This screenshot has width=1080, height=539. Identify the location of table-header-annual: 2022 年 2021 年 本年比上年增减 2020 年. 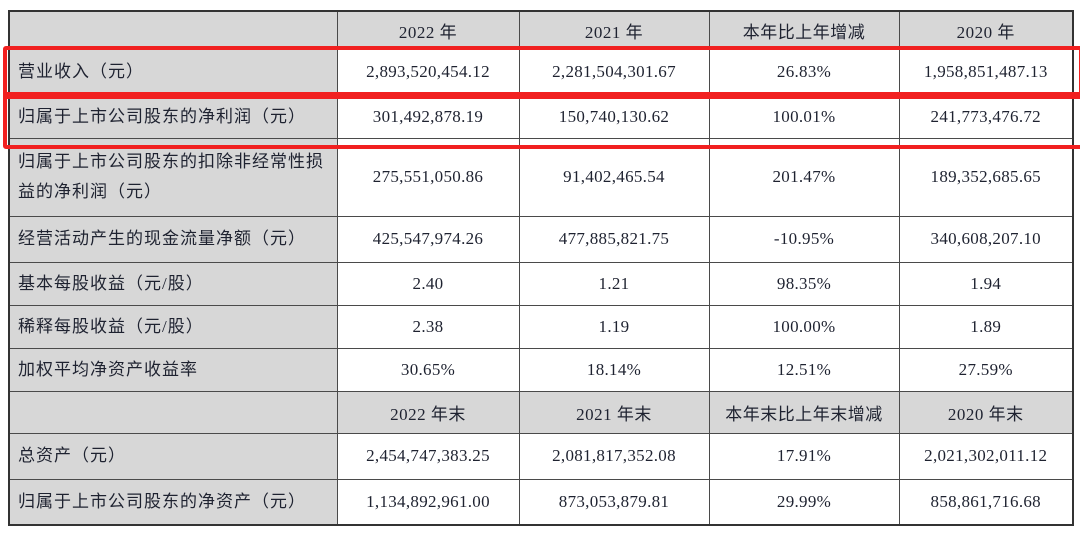
(541, 30).